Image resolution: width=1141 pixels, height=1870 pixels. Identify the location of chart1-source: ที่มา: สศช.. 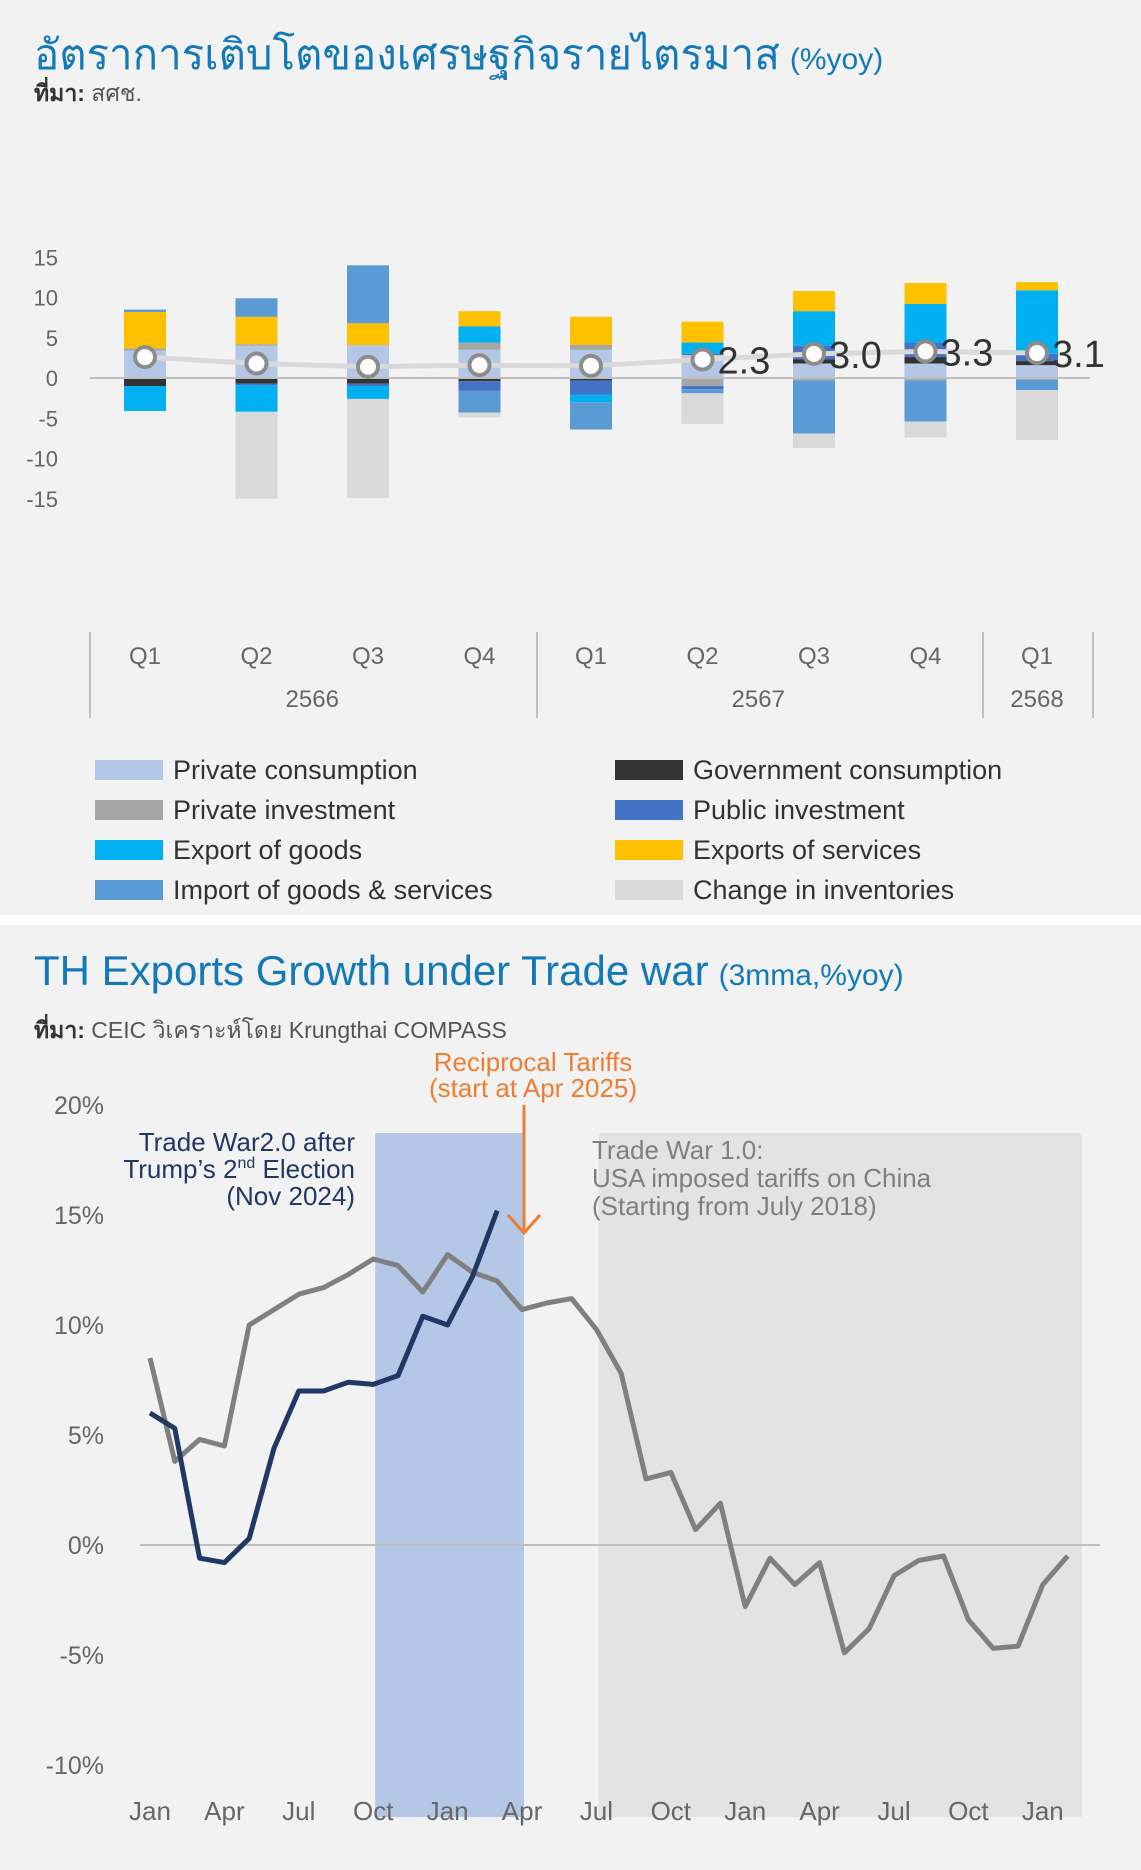
(88, 94).